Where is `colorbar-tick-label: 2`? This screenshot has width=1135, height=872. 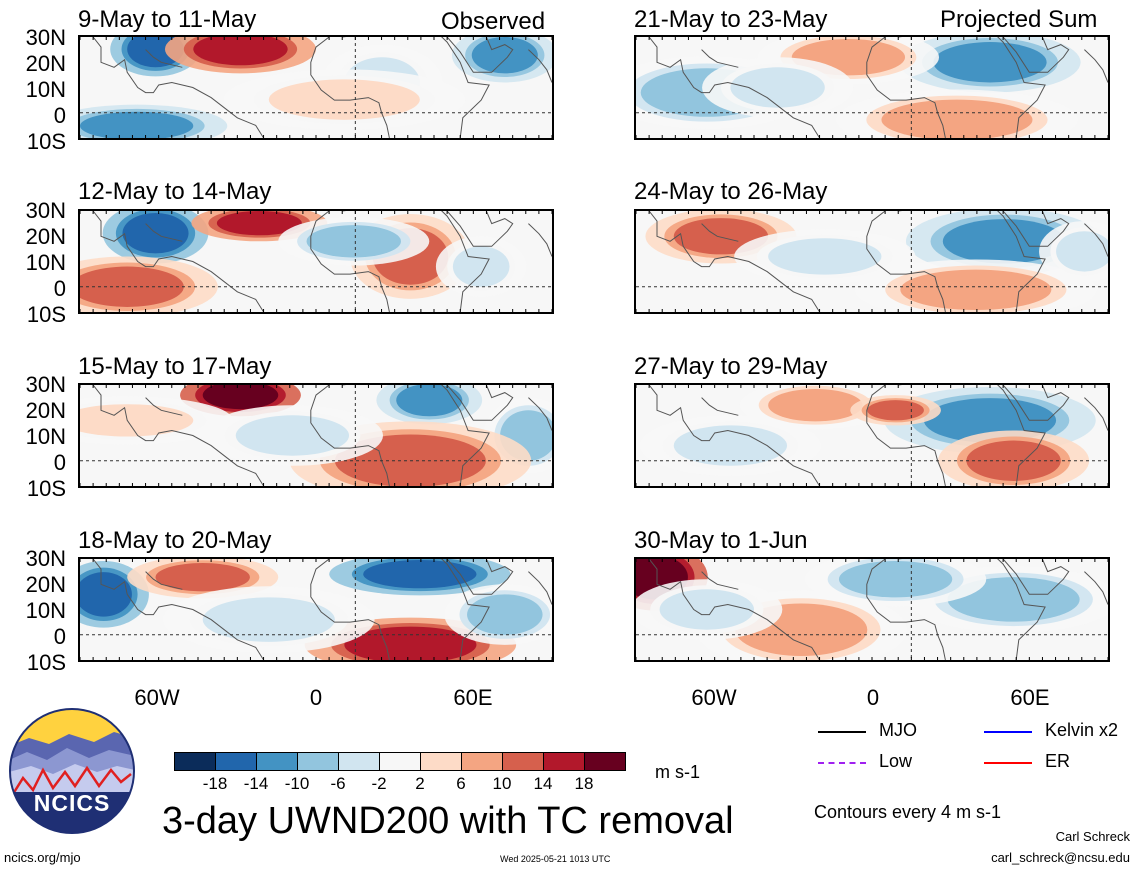
colorbar-tick-label: 2 is located at coordinates (420, 783).